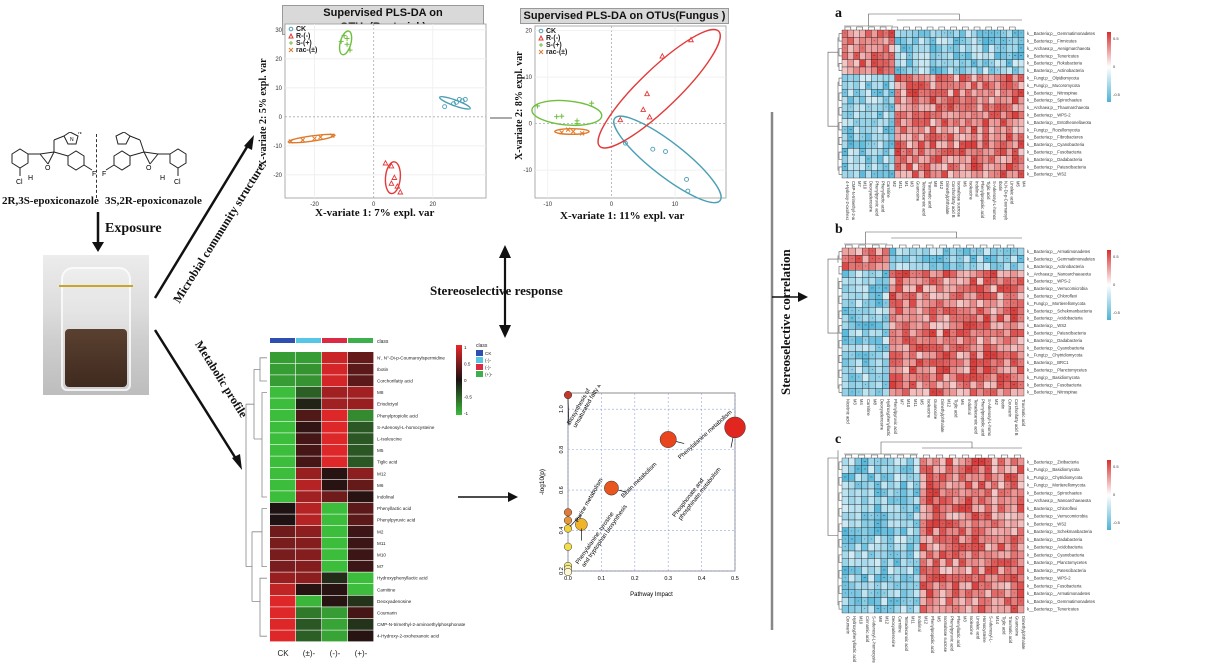 This screenshot has width=1213, height=665. What do you see at coordinates (381, 473) in the screenshot?
I see `row-label: M12` at bounding box center [381, 473].